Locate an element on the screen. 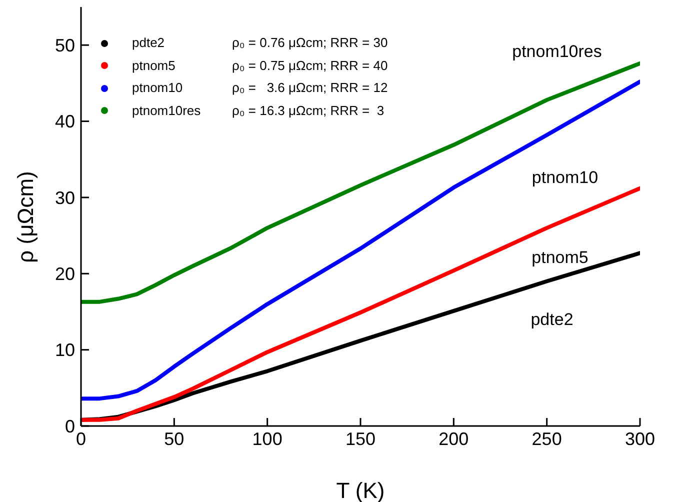  legend-label: pdte2 is located at coordinates (149, 43).